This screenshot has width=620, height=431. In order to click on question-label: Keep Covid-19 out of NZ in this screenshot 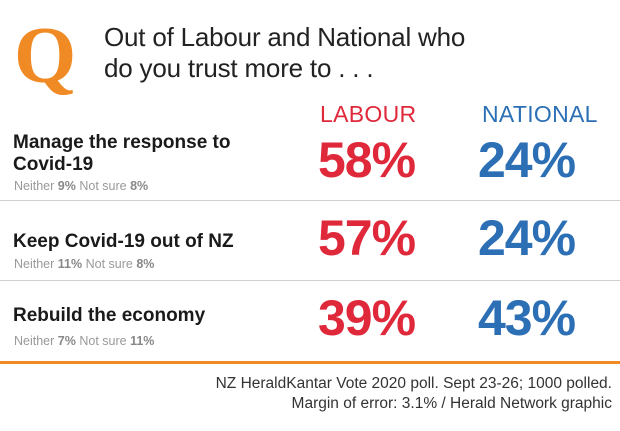, I will do `click(123, 241)`.